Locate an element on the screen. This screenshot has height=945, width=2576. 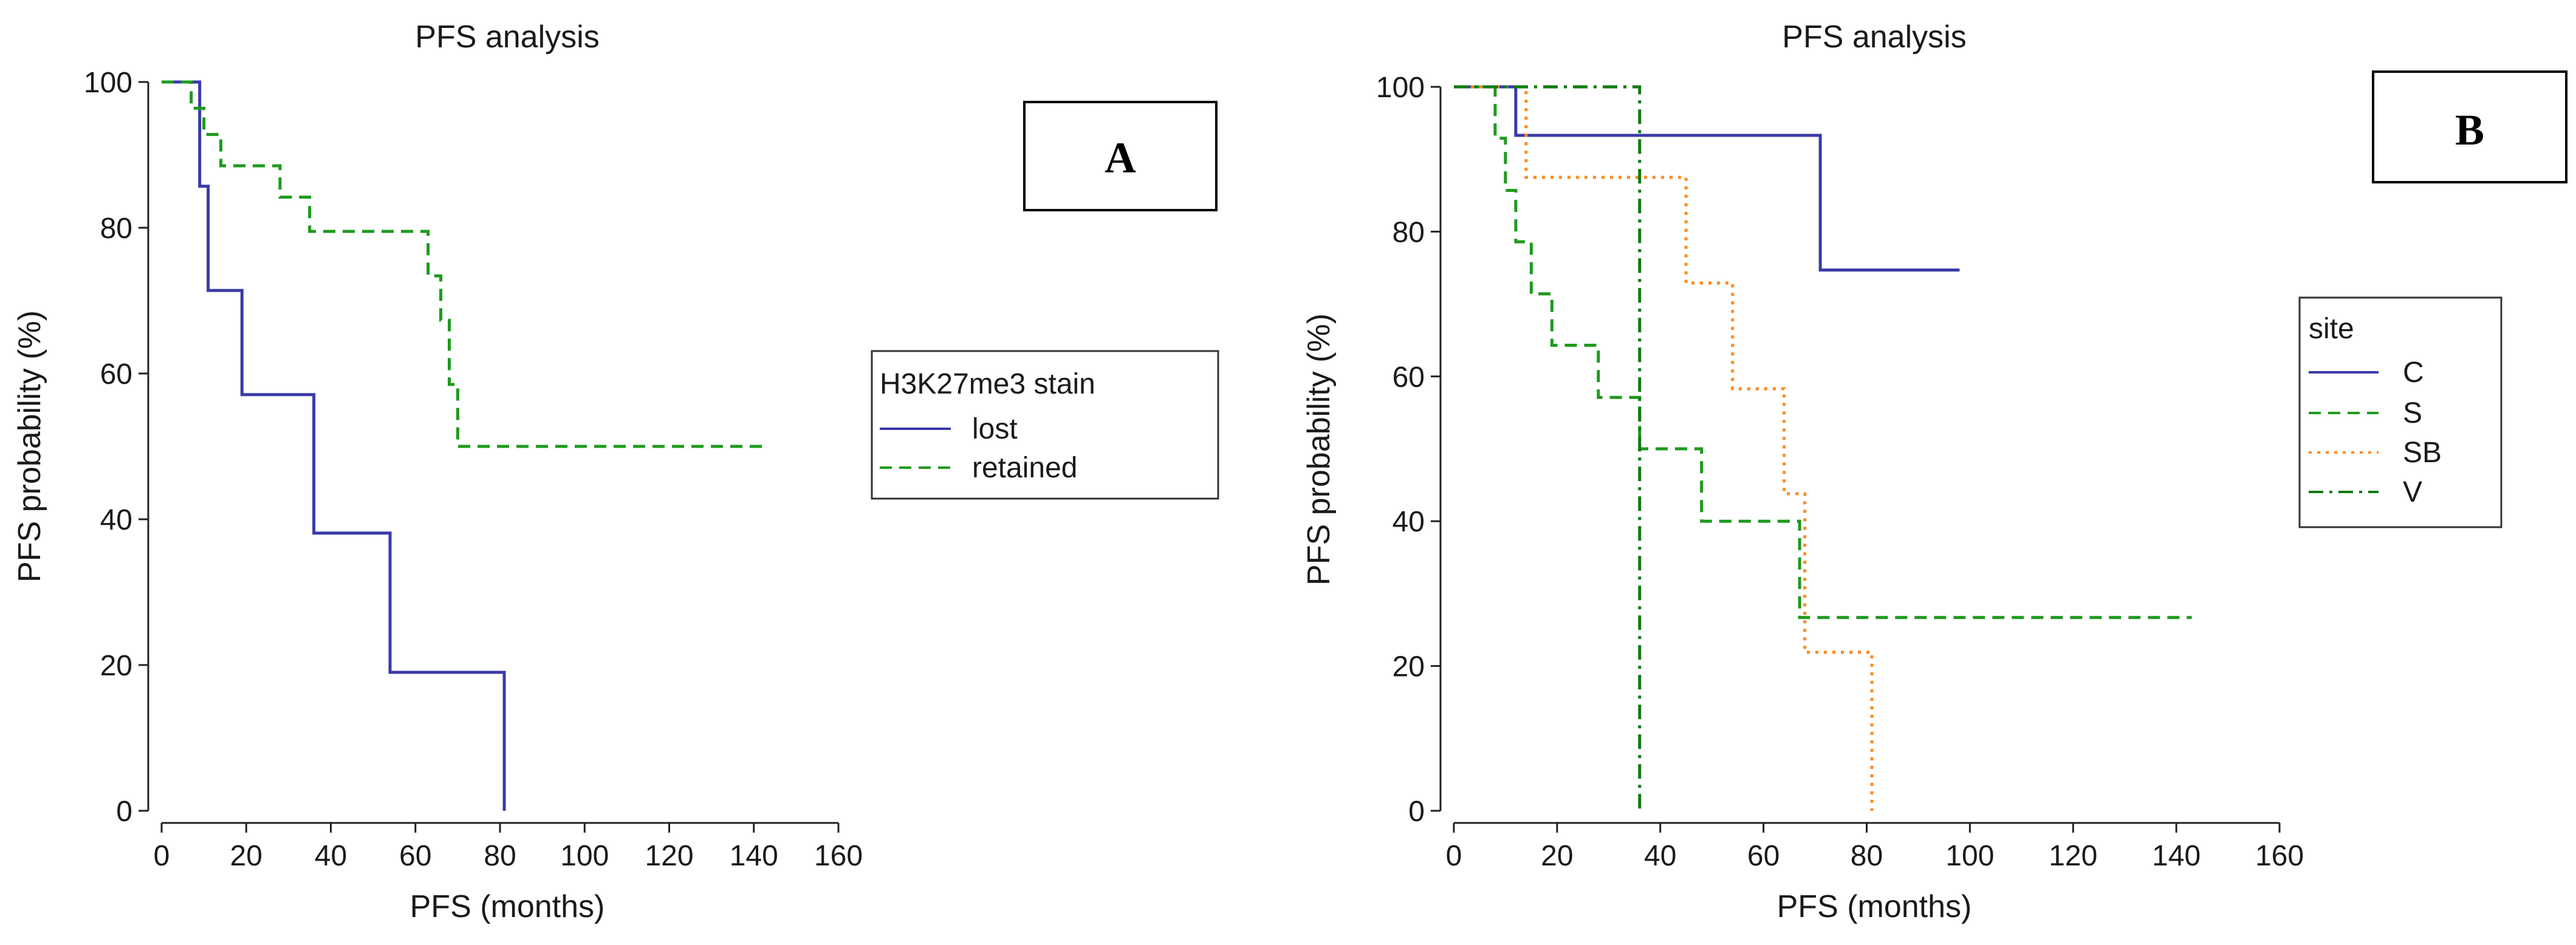
chart-a-x-tick-label: 140 is located at coordinates (754, 856).